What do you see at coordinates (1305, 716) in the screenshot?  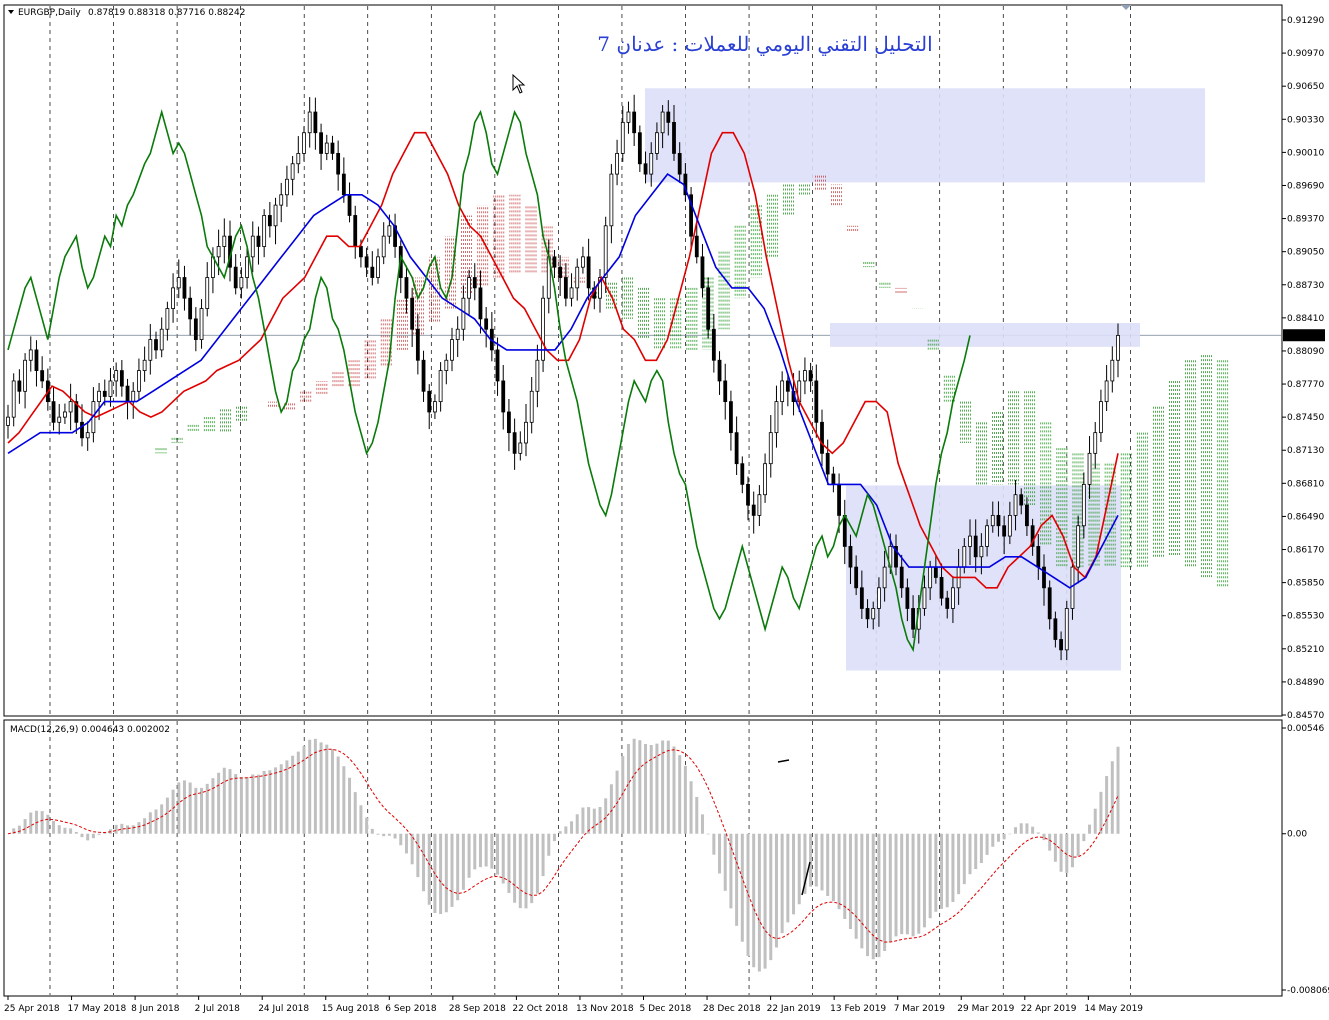 I see `price-tick-label: 0.84570` at bounding box center [1305, 716].